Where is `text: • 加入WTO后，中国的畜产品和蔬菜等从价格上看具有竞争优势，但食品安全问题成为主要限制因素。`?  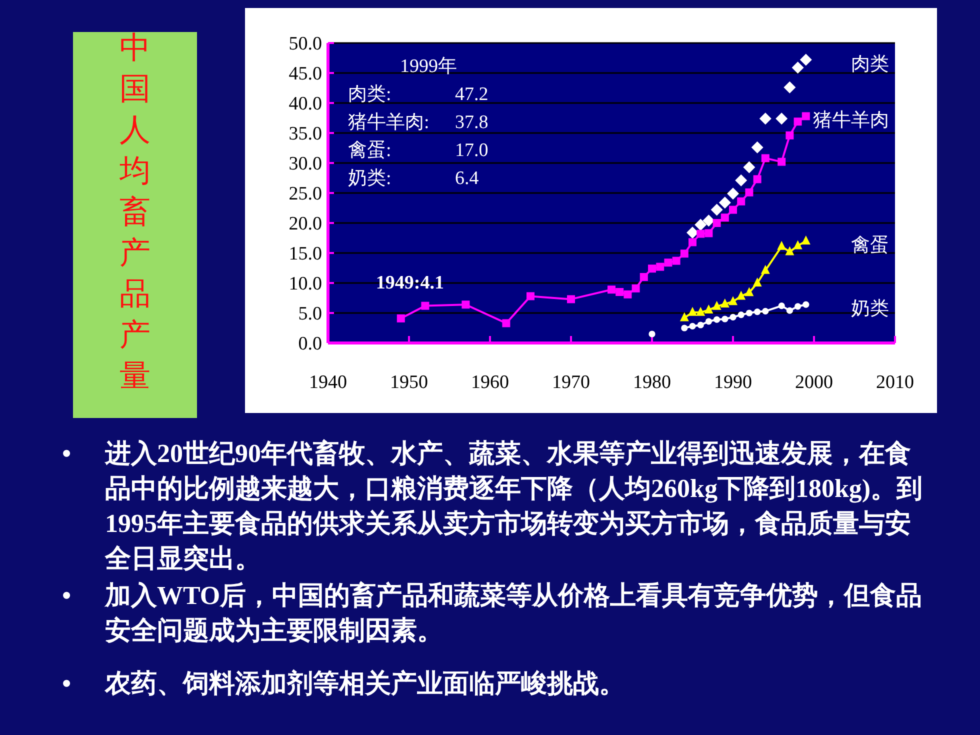 text: • 加入WTO后，中国的畜产品和蔬菜等从价格上看具有竞争优势，但食品安全问题成为主要限制因素。 is located at coordinates (492, 613).